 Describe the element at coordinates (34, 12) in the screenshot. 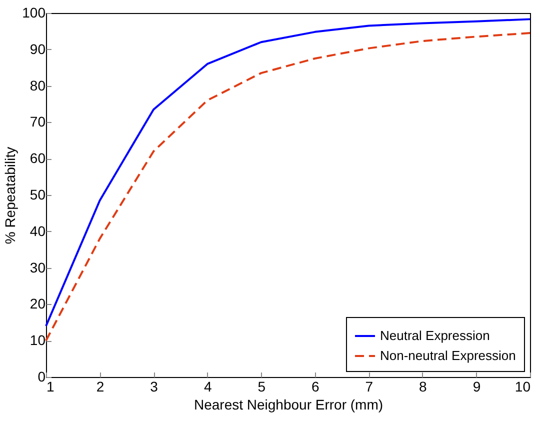

I see `y-tick-label: 100` at that location.